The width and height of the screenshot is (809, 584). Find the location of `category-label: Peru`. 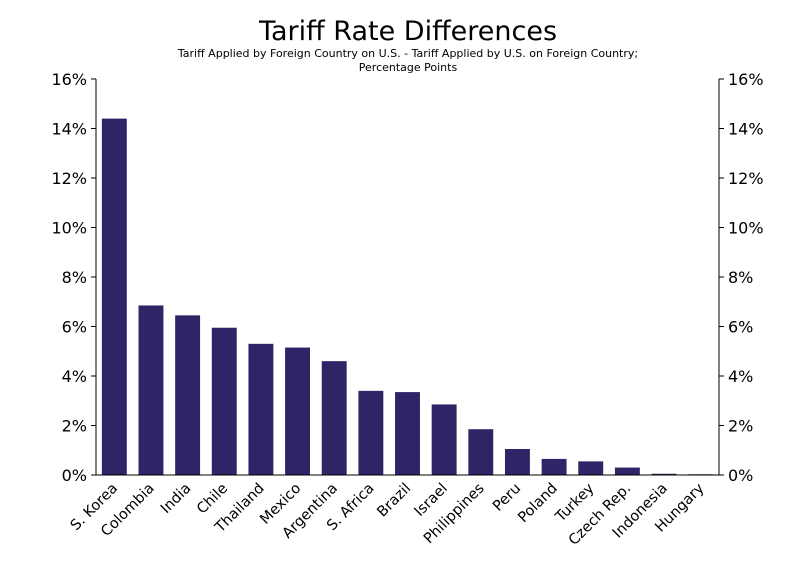

category-label: Peru is located at coordinates (507, 498).